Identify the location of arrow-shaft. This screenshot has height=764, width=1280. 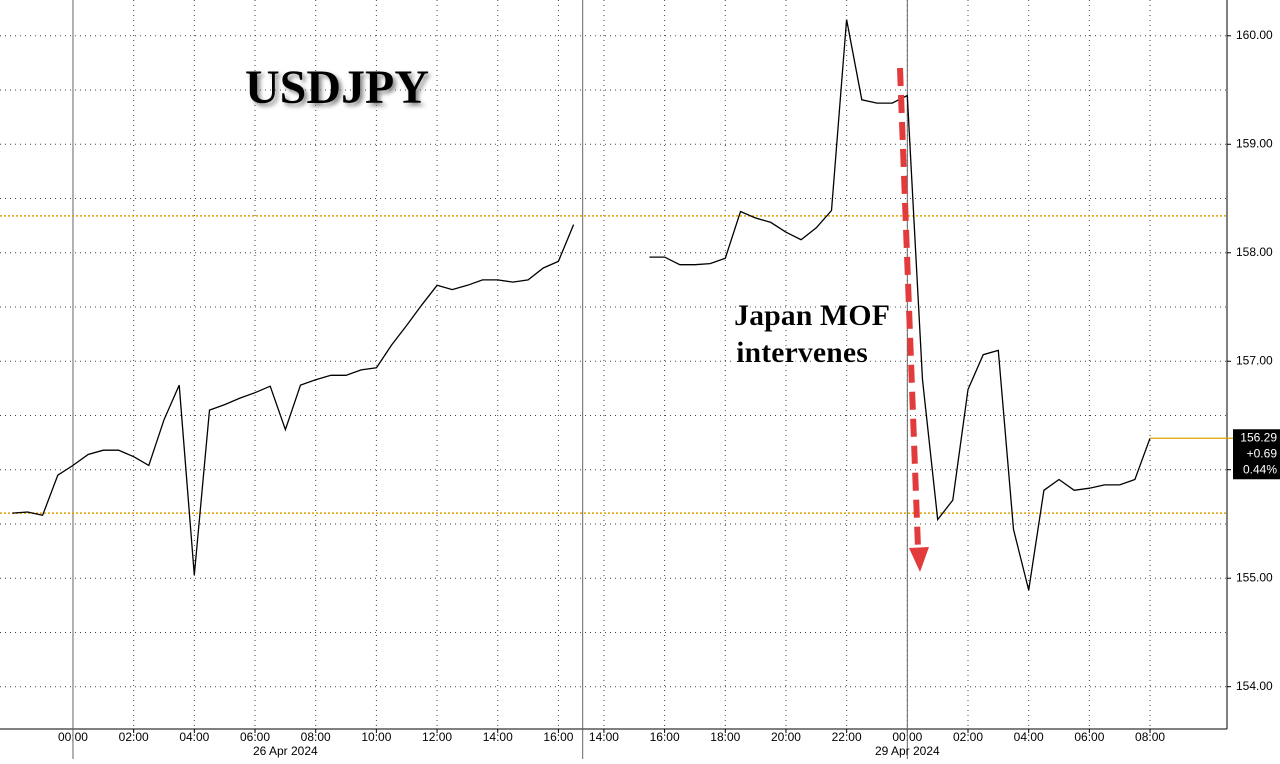
(909, 308).